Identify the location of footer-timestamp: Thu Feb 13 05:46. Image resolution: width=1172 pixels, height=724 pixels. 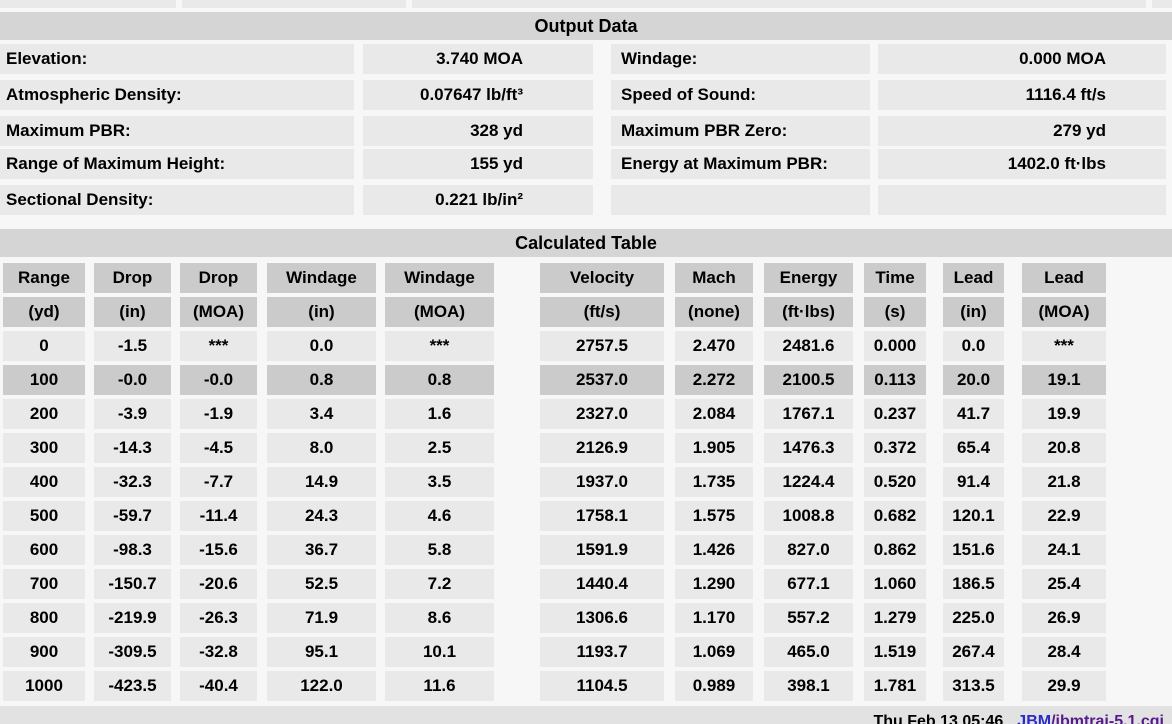
(938, 718).